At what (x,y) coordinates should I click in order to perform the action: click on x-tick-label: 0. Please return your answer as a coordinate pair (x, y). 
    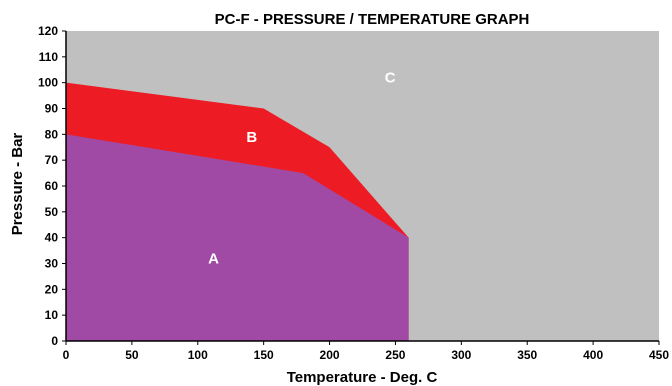
    Looking at the image, I should click on (66, 355).